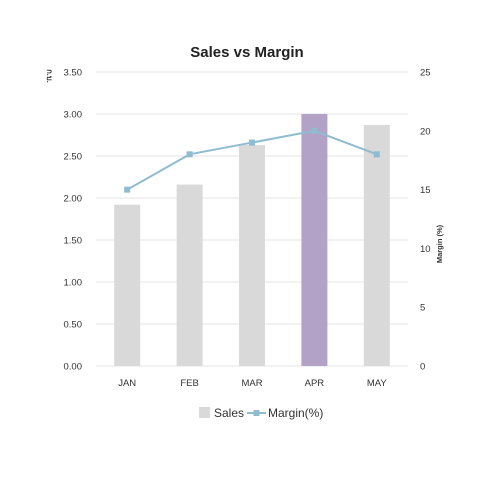 The image size is (480, 480). Describe the element at coordinates (425, 249) in the screenshot. I see `y2-tick-label: 10` at that location.